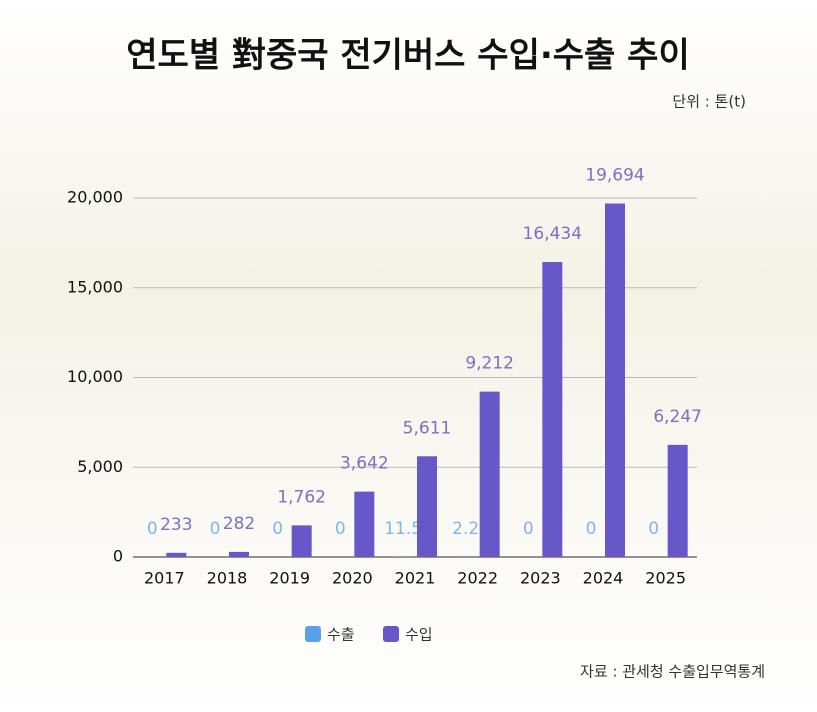  Describe the element at coordinates (352, 578) in the screenshot. I see `x-tick-label: 2020` at that location.